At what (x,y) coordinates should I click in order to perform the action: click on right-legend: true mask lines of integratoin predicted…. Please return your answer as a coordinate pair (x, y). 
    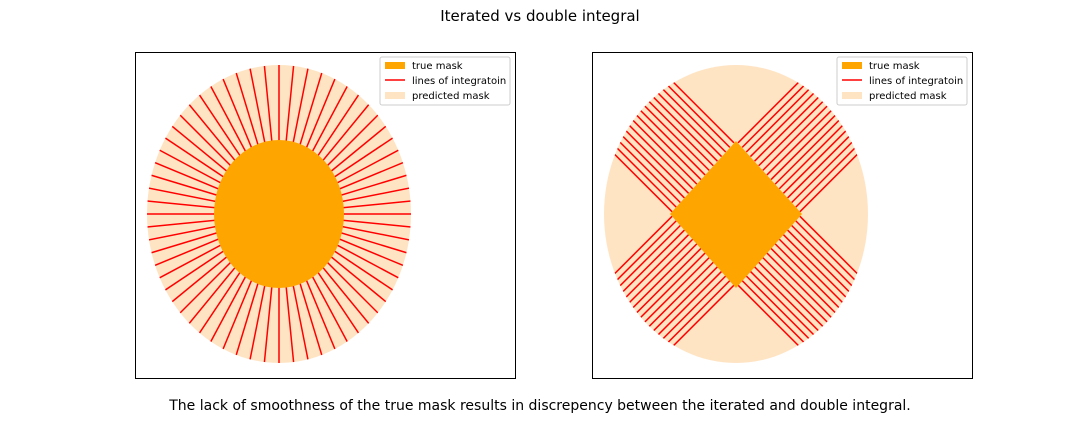
    Looking at the image, I should click on (902, 81).